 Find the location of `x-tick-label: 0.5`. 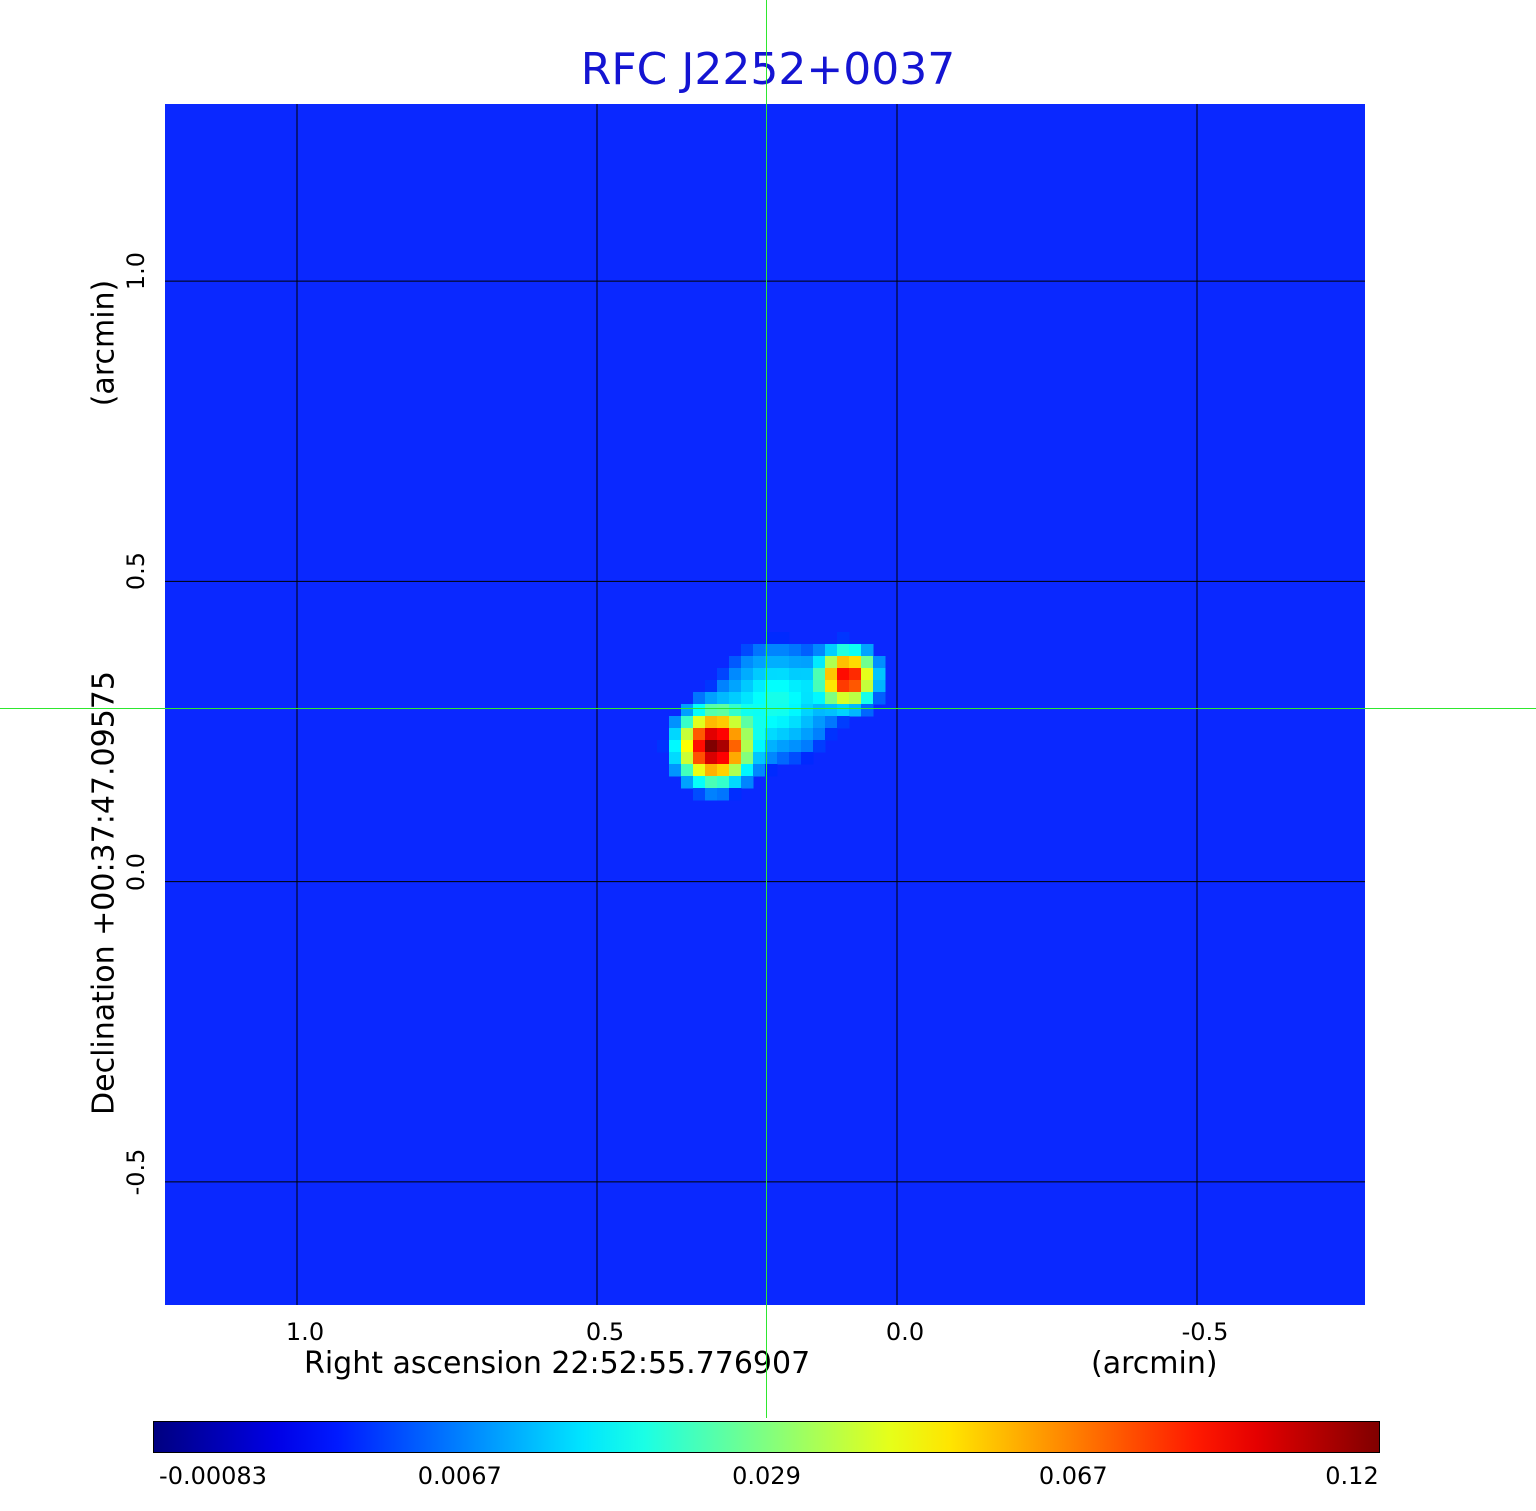

x-tick-label: 0.5 is located at coordinates (605, 1332).